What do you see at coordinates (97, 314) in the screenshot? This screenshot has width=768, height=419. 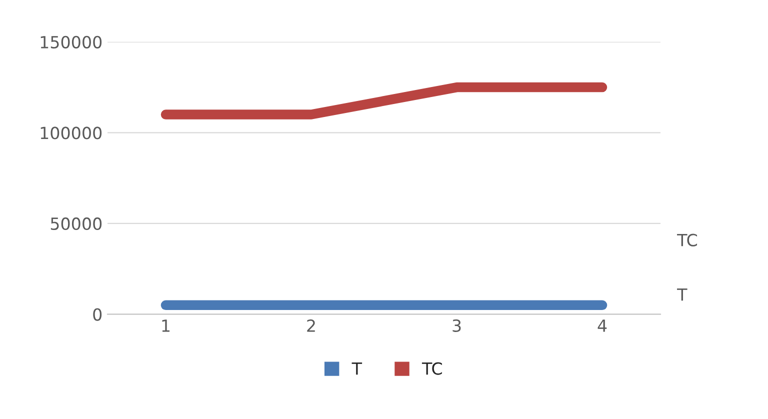 I see `y-tick-label: 0` at bounding box center [97, 314].